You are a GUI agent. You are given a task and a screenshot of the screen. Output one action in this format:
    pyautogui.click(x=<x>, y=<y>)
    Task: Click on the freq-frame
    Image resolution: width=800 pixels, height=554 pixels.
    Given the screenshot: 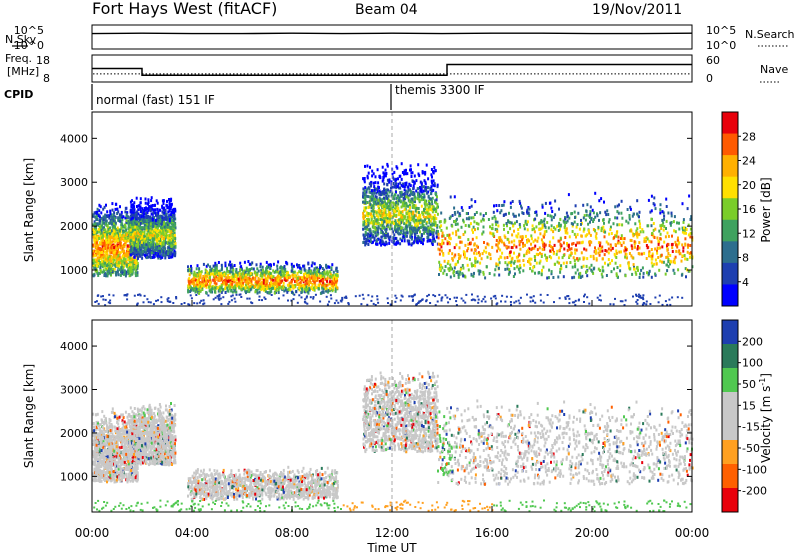 What is the action you would take?
    pyautogui.click(x=392, y=68)
    